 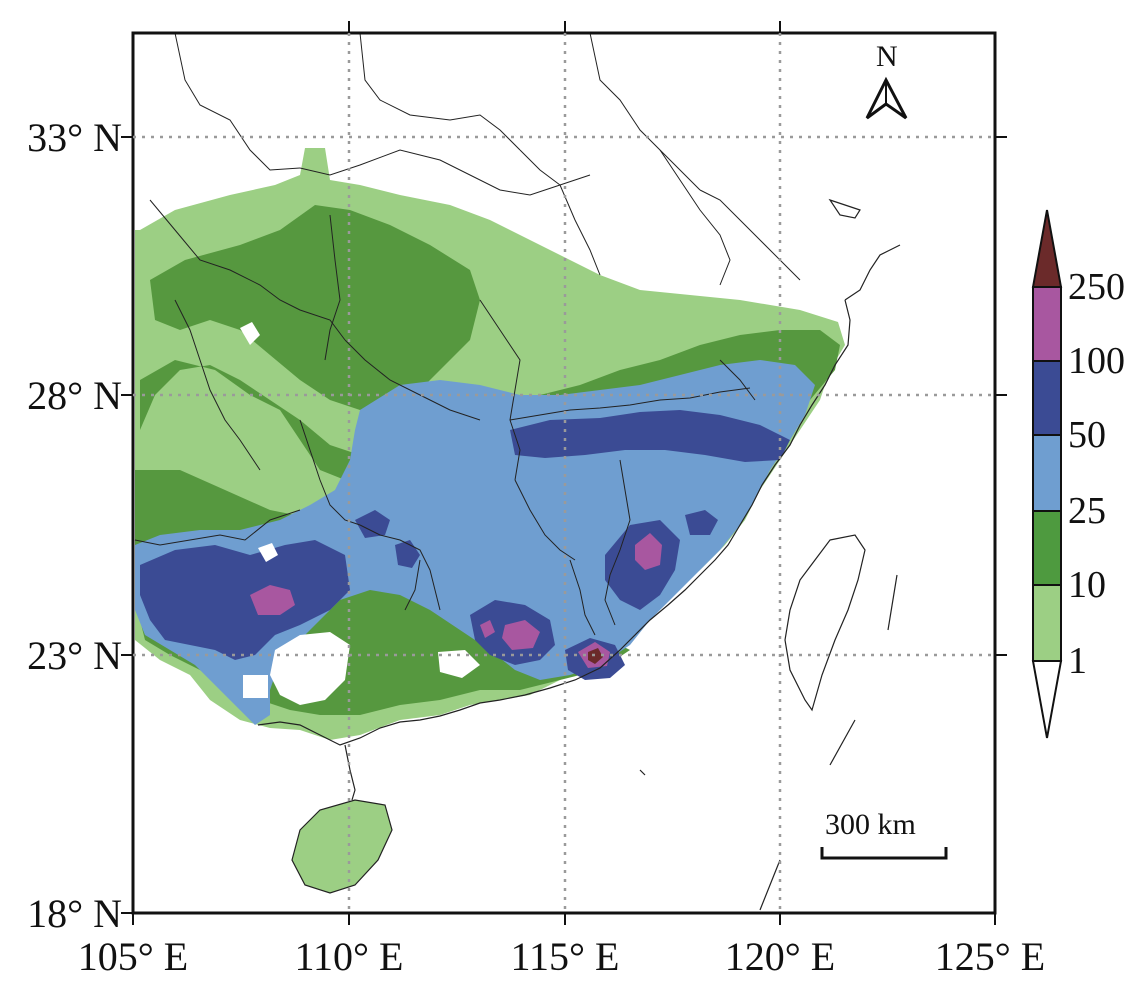 I want to click on longitude-label: 105° E, so click(x=133, y=956).